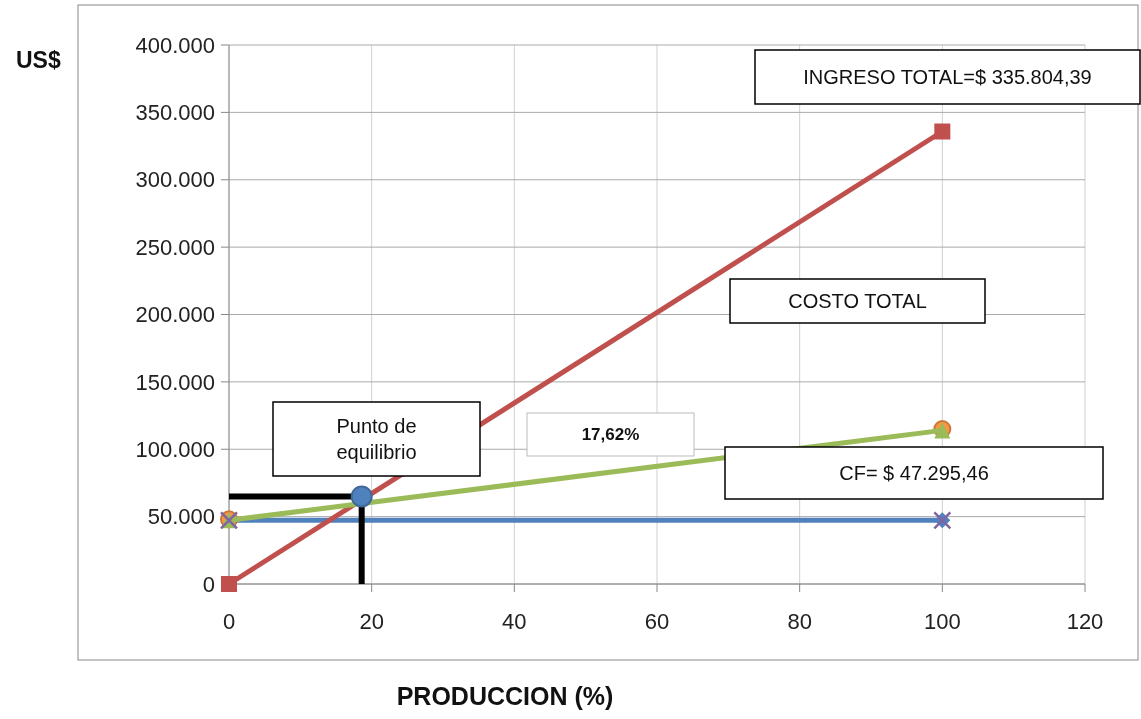  Describe the element at coordinates (175, 382) in the screenshot. I see `y-tick-label: 150.000` at that location.